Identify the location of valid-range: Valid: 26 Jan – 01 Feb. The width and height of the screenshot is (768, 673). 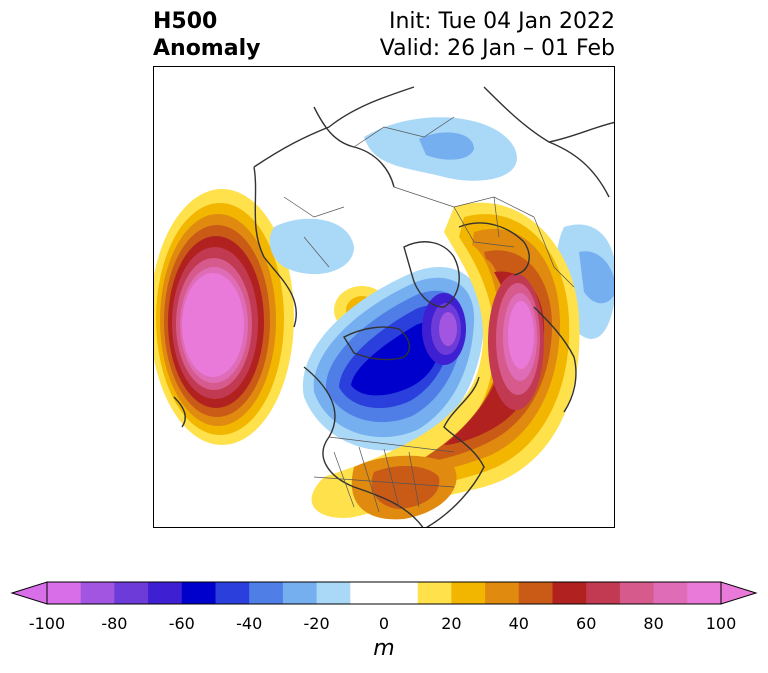
(497, 48).